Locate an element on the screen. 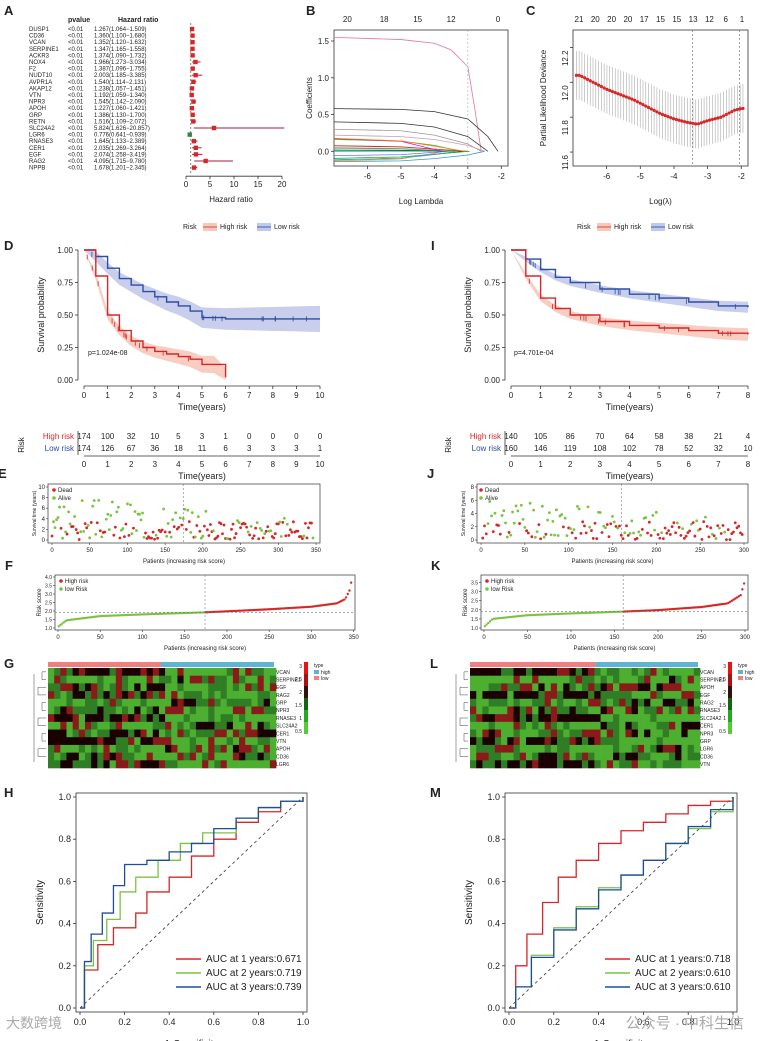 The image size is (764, 1041). risk-table-low-value: 160 is located at coordinates (511, 448).